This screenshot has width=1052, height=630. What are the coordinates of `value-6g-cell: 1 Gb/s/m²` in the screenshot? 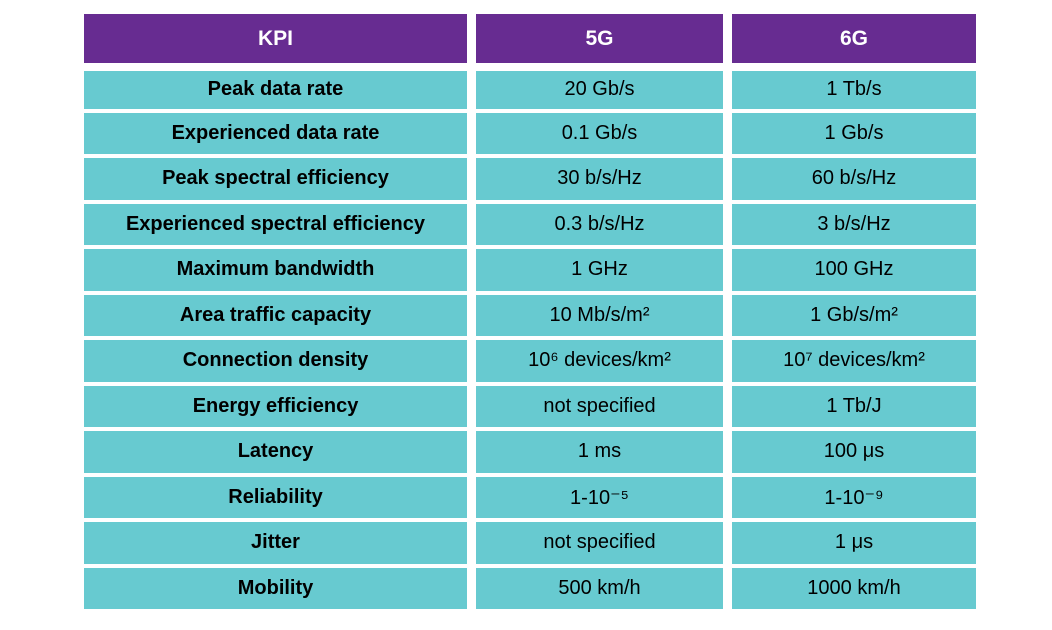 It's located at (854, 315).